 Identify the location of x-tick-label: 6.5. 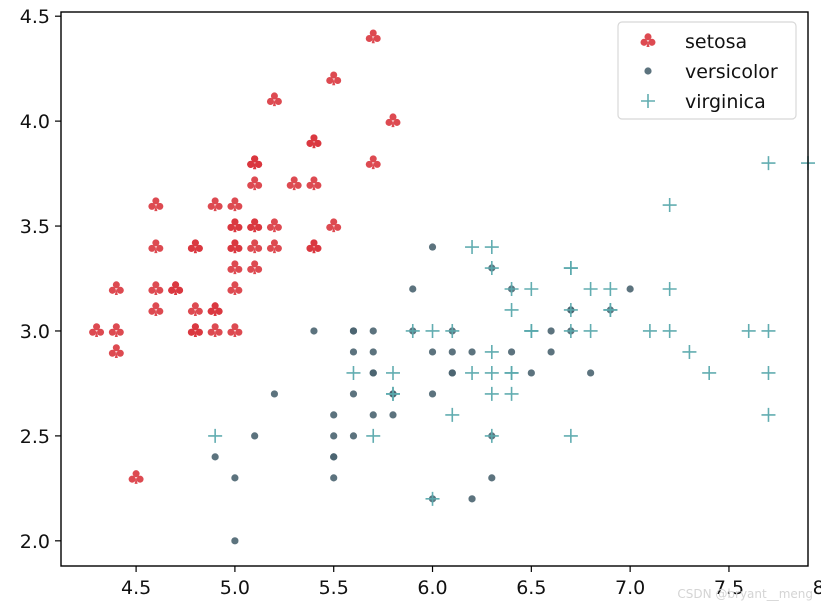
(531, 588).